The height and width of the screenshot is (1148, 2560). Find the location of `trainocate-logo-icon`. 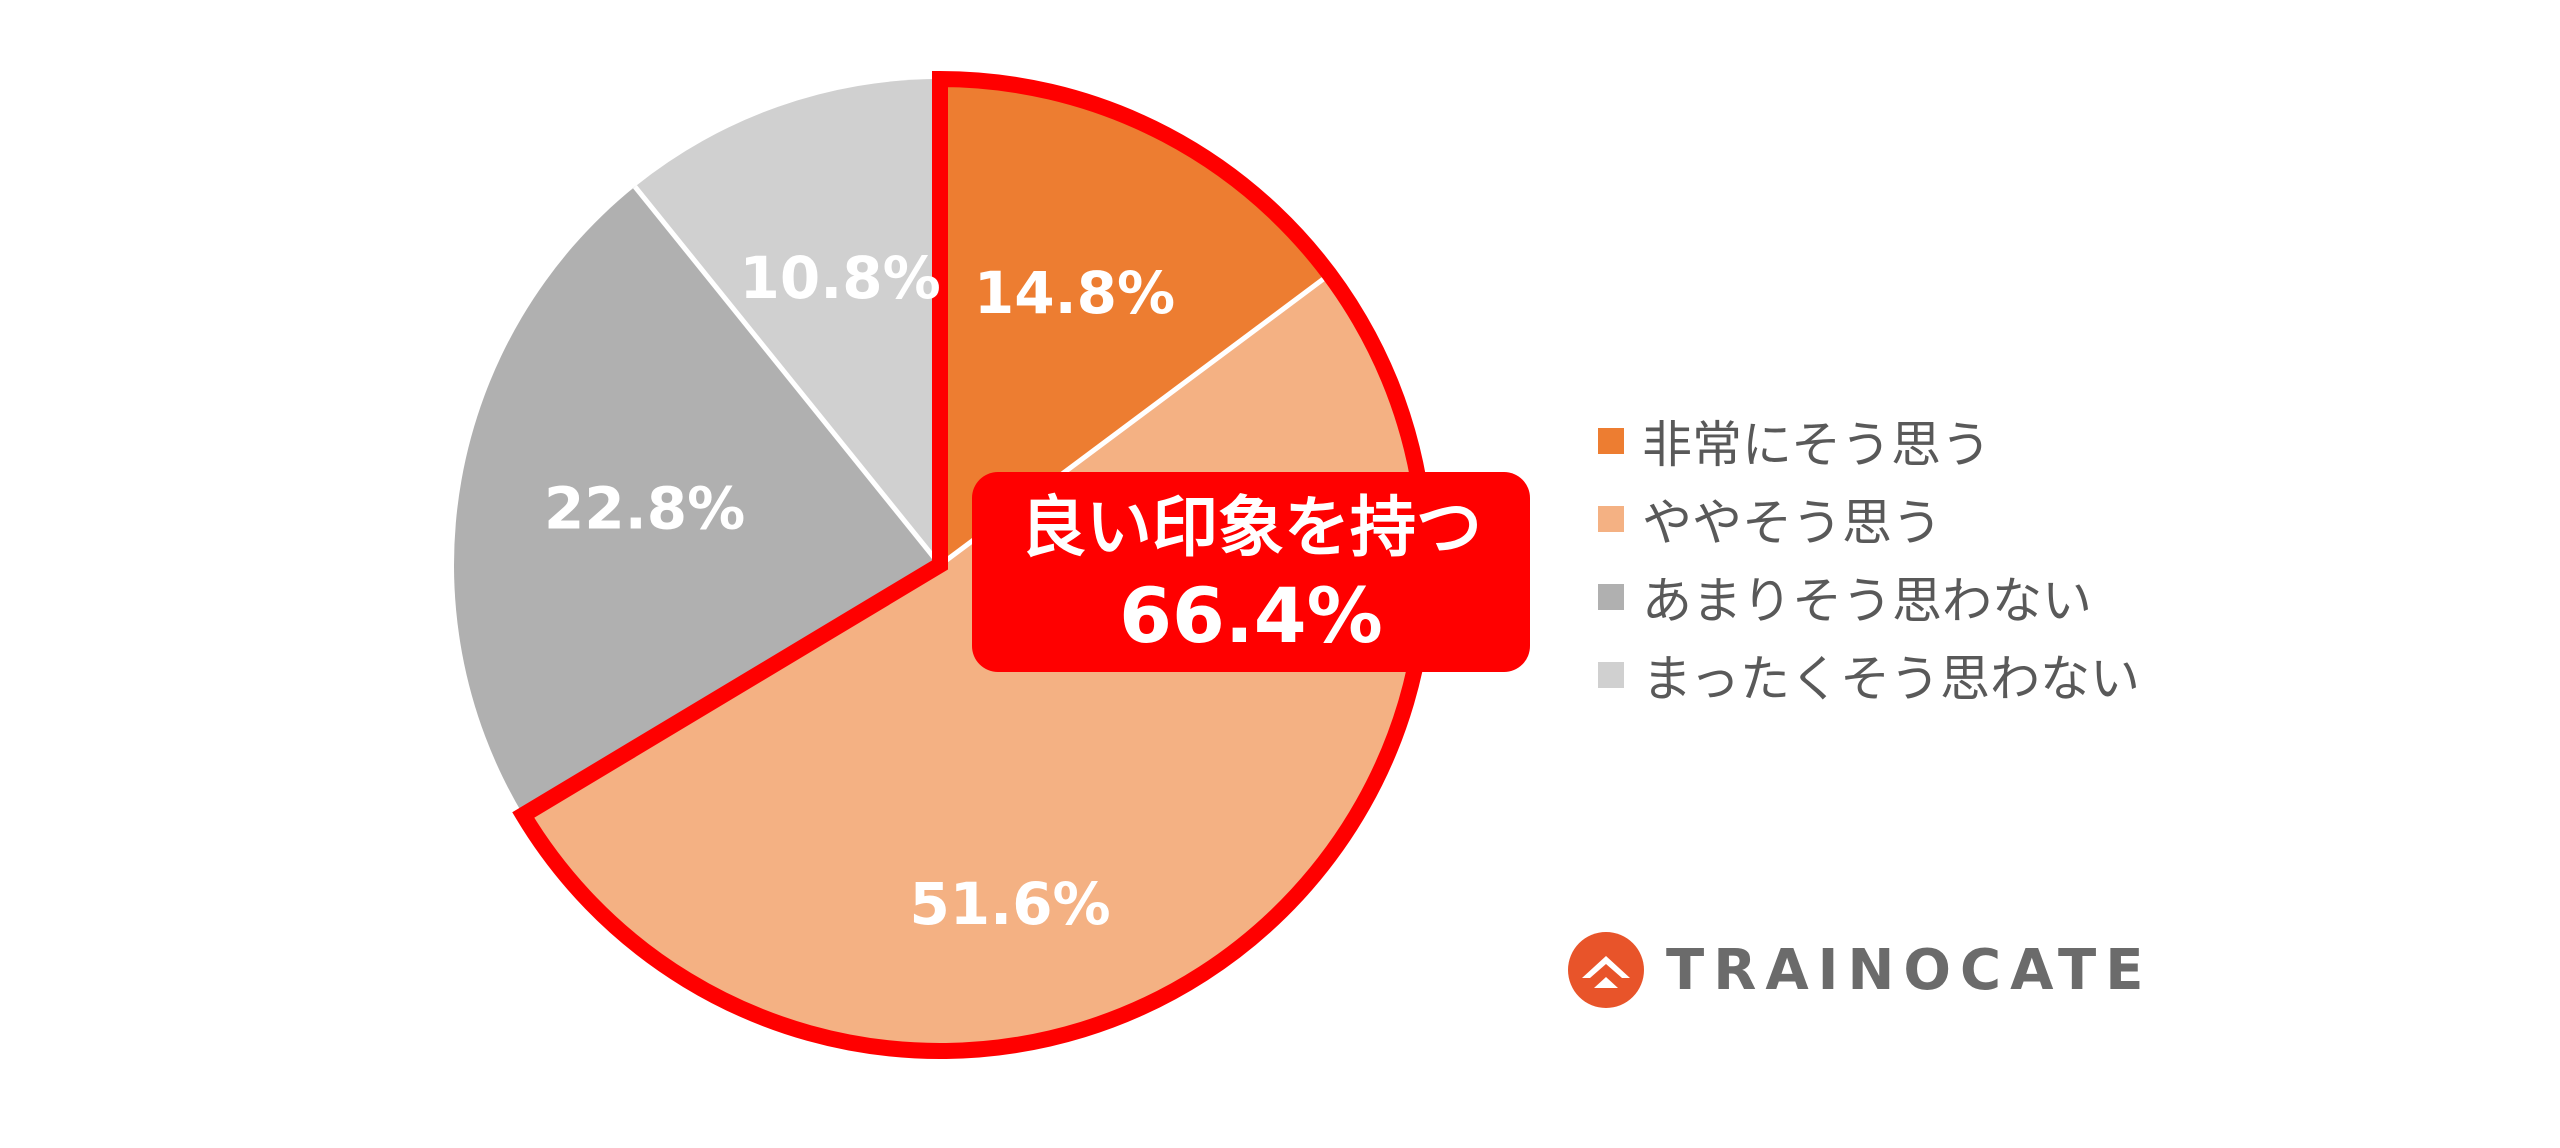

trainocate-logo-icon is located at coordinates (1606, 970).